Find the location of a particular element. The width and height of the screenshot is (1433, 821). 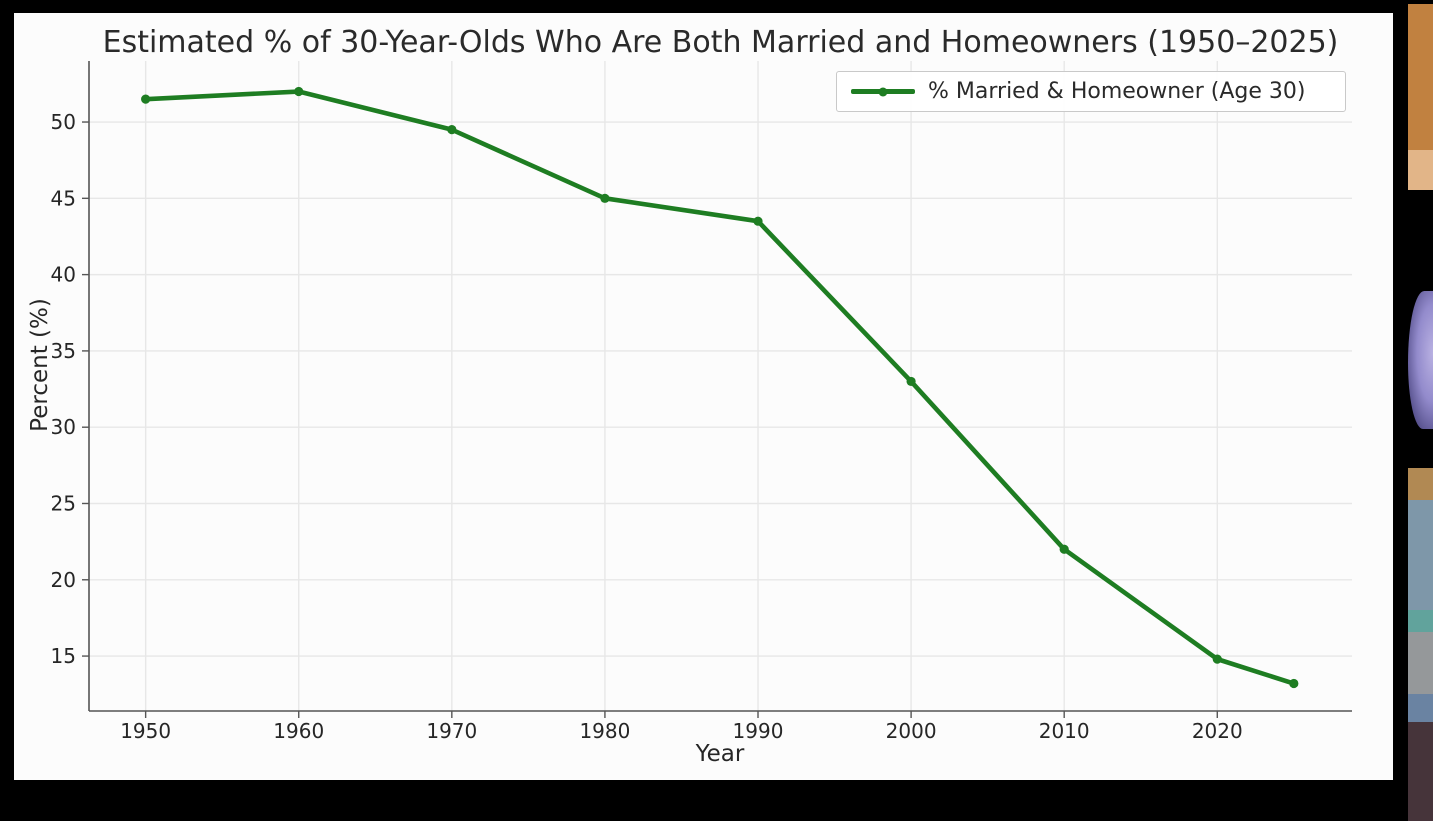

orange-photo-fragment is located at coordinates (1420, 77).